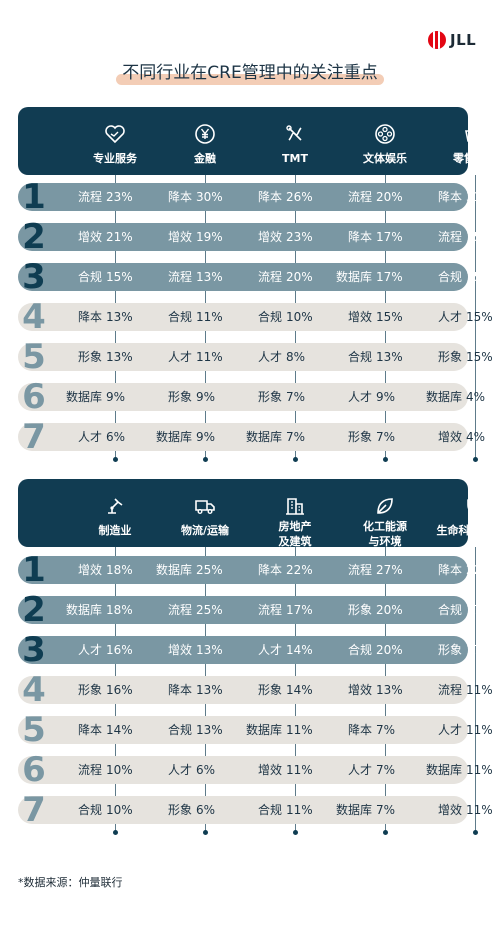 Image resolution: width=500 pixels, height=928 pixels. Describe the element at coordinates (458, 810) in the screenshot. I see `table-cell: 增效 11%` at that location.